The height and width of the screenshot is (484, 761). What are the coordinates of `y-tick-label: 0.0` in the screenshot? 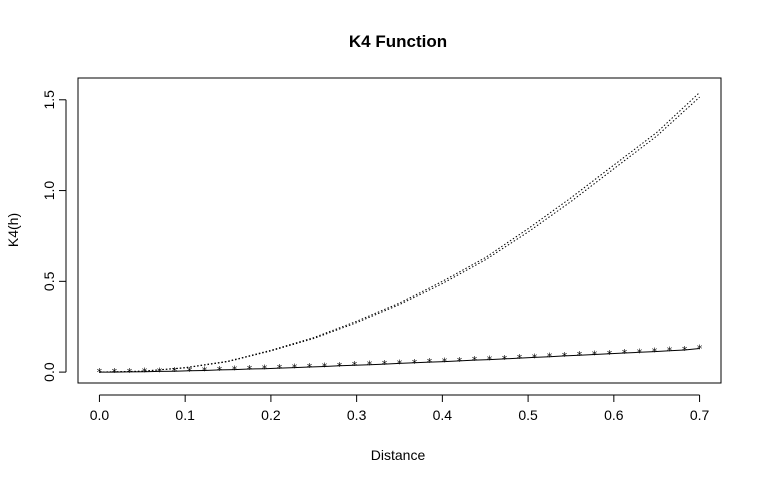 It's located at (49, 372).